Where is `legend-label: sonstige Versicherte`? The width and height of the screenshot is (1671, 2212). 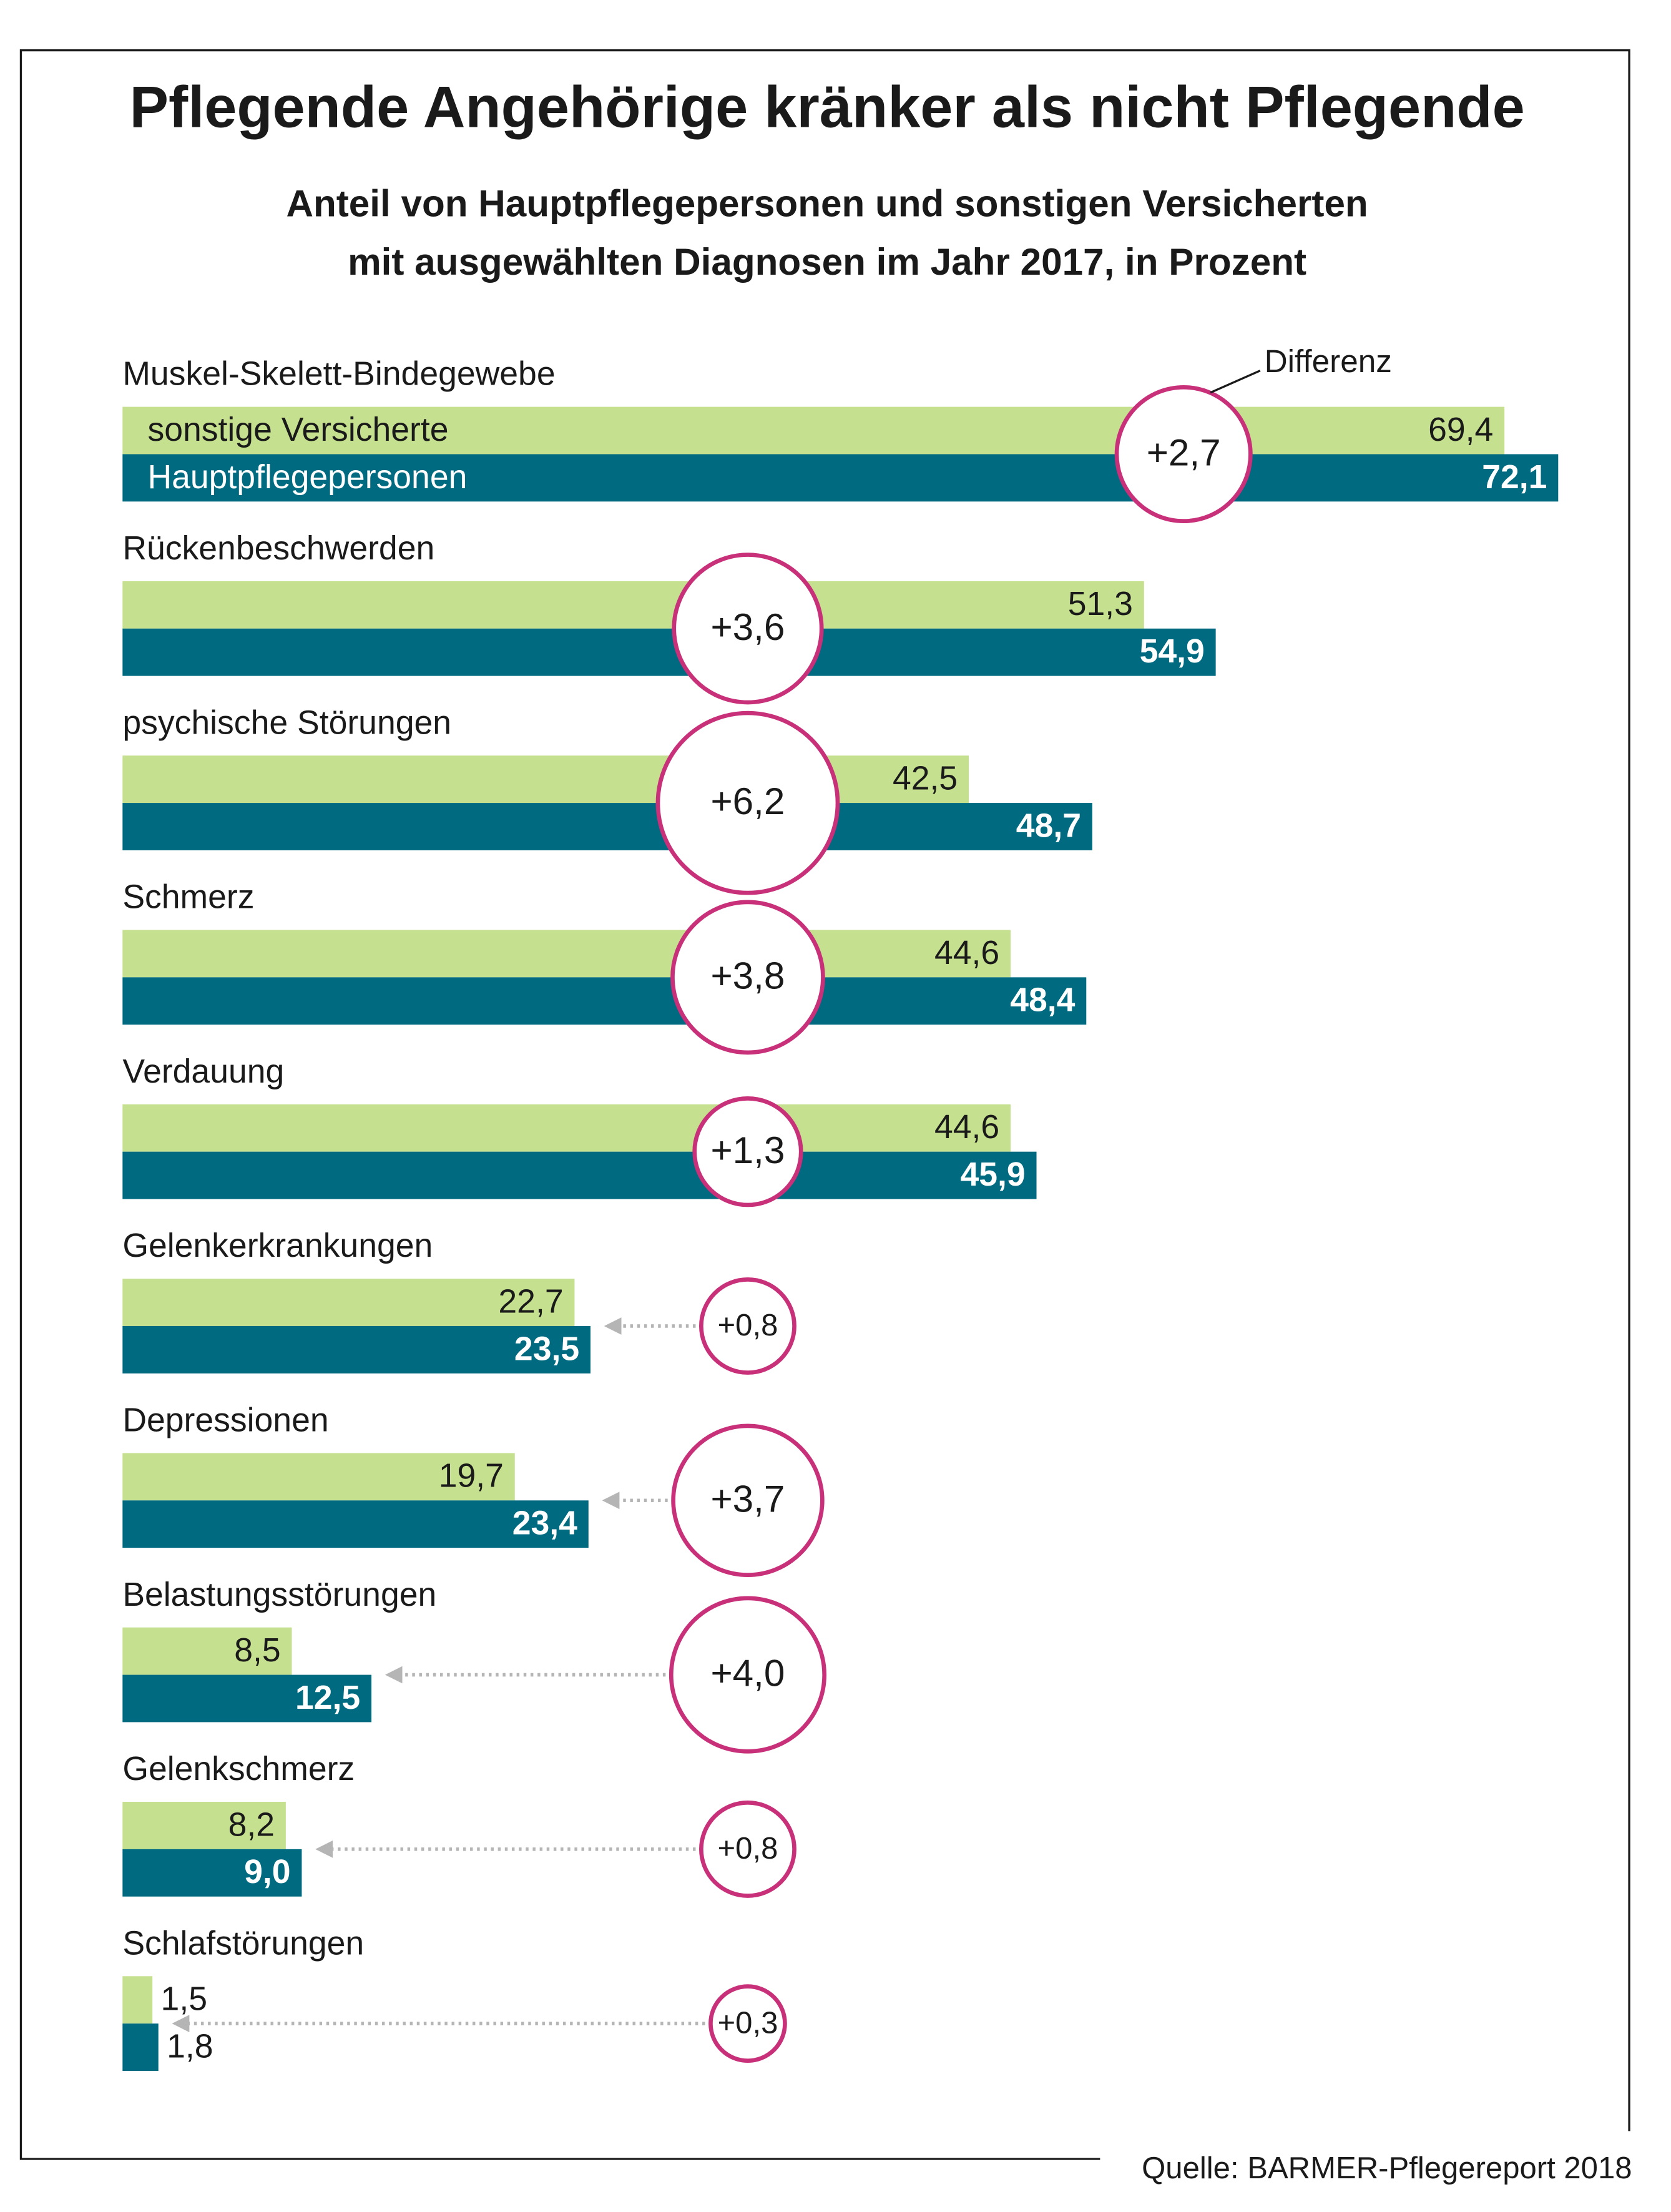 legend-label: sonstige Versicherte is located at coordinates (297, 429).